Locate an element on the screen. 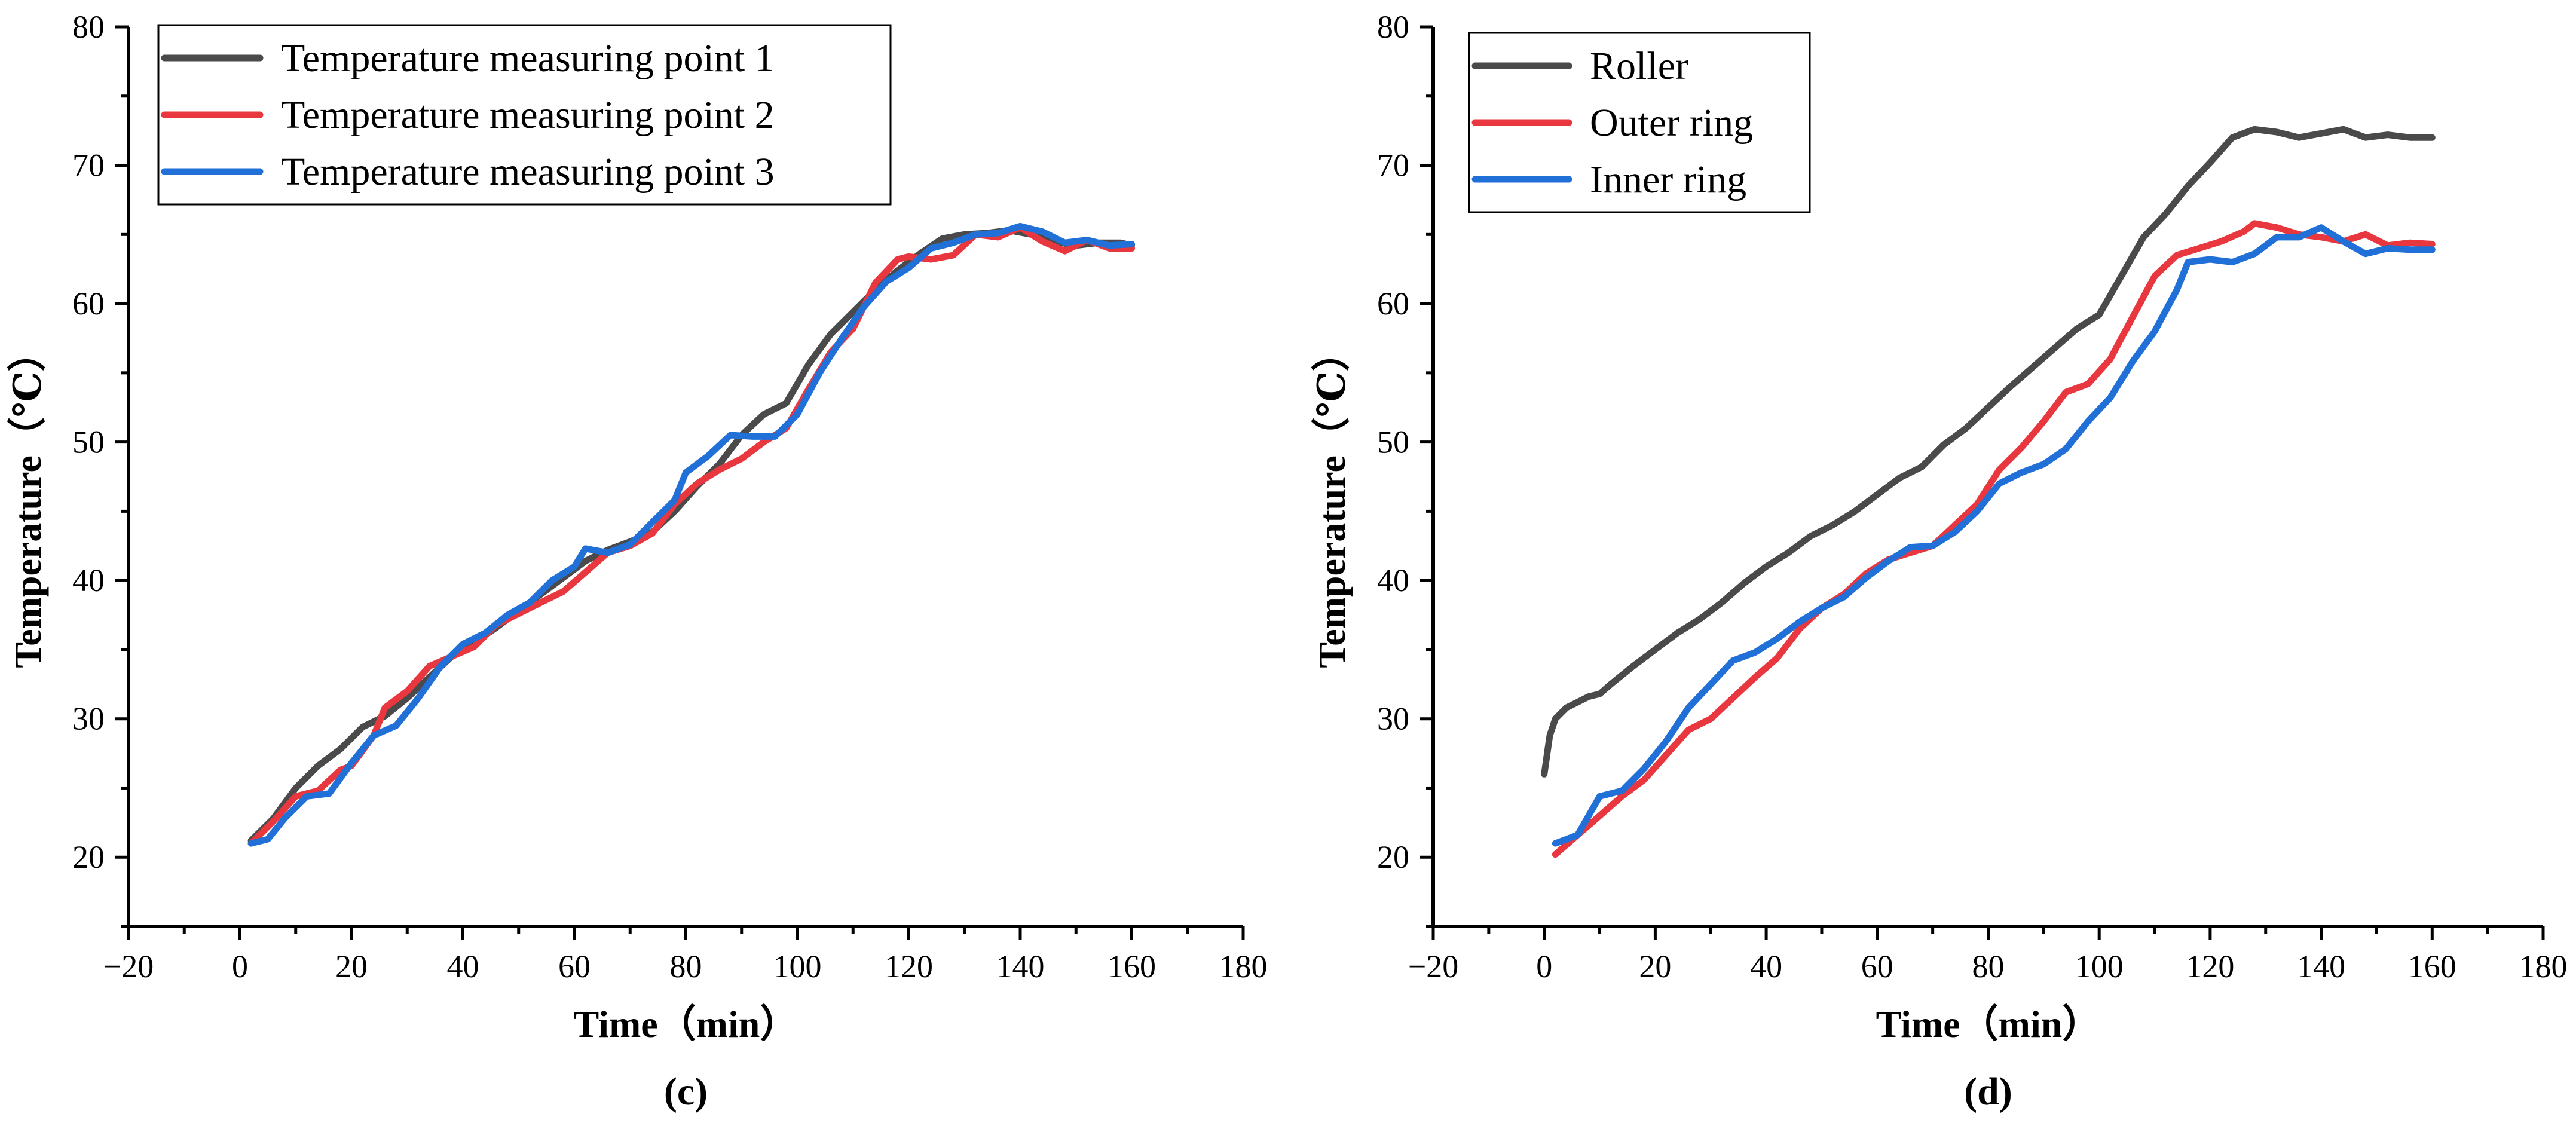 The image size is (2576, 1126). legend: Roller Outer ring Inner ring is located at coordinates (1639, 122).